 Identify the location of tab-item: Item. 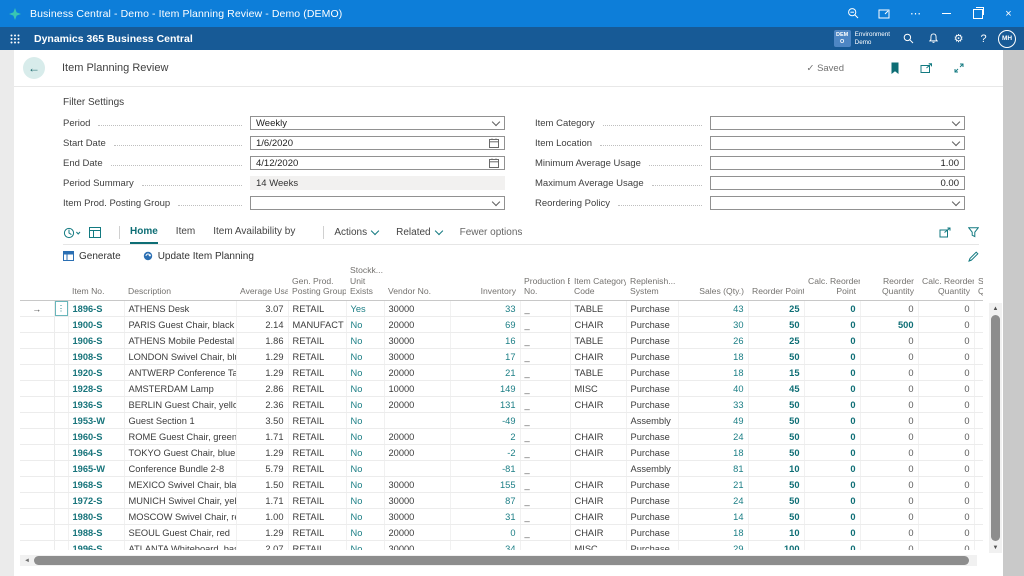
(185, 231).